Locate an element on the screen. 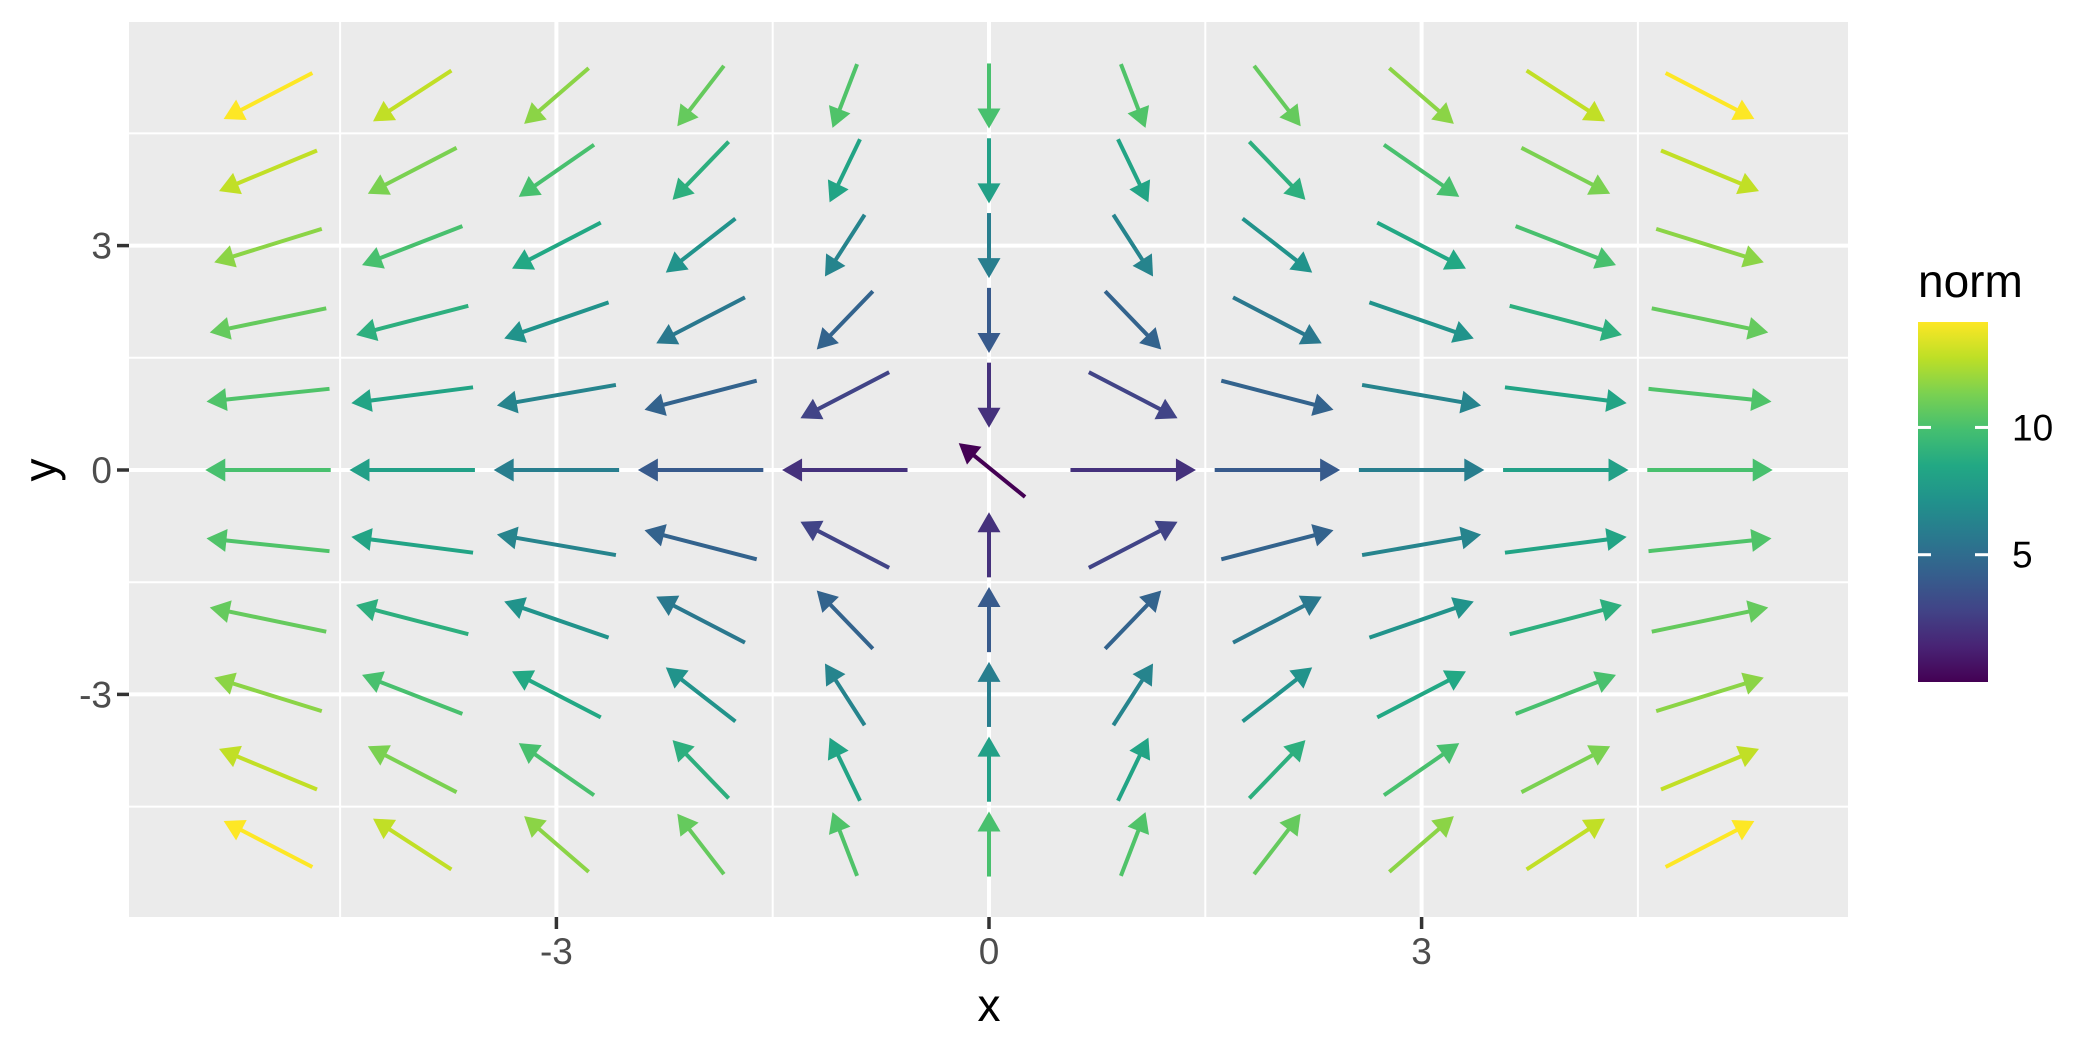 The image size is (2100, 1055). legend-tick-labels: 5 10 is located at coordinates (2032, 491).